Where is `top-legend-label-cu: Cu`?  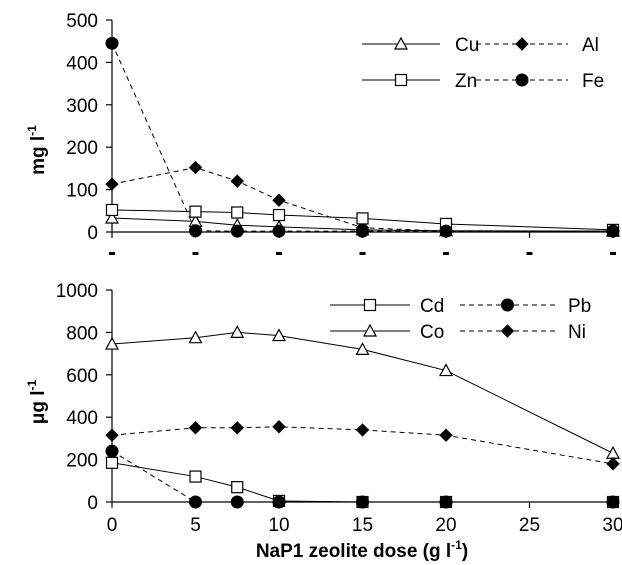 top-legend-label-cu: Cu is located at coordinates (467, 45).